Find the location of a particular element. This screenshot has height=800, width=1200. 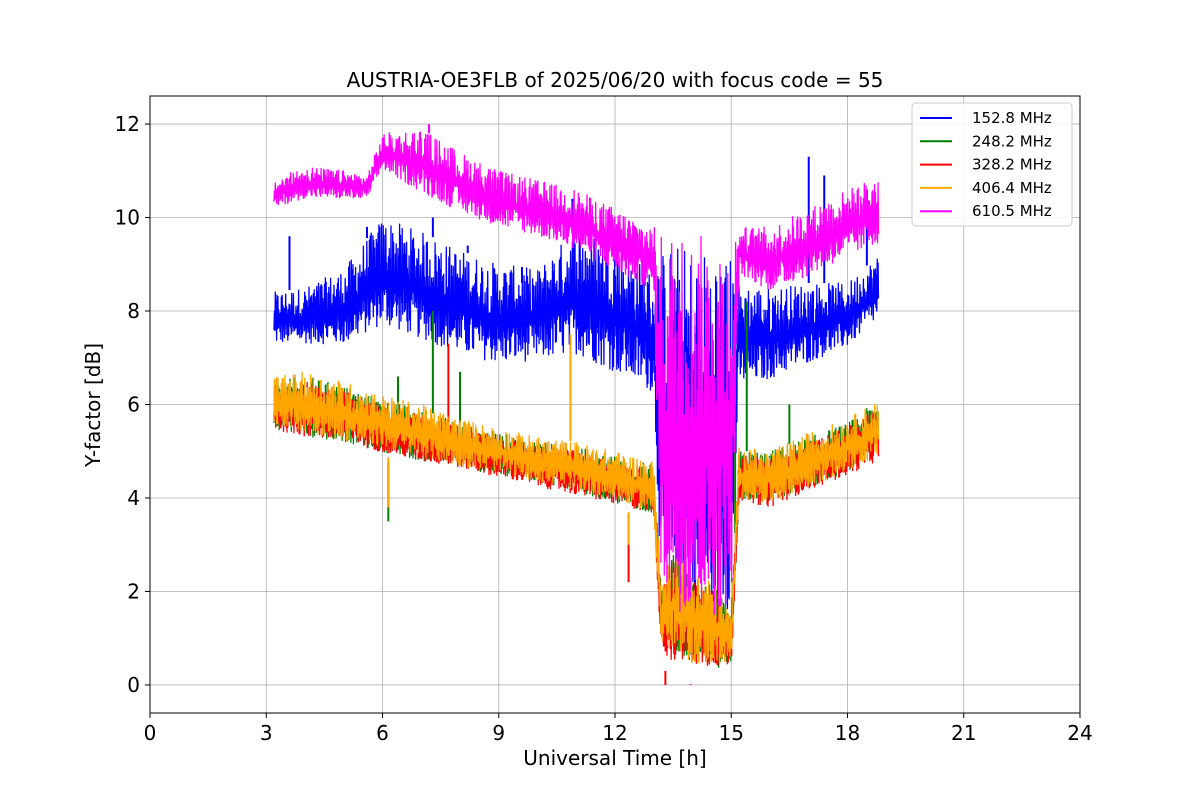

x-axis: 0 3 6 9 12 15 18 21 24 is located at coordinates (618, 729).